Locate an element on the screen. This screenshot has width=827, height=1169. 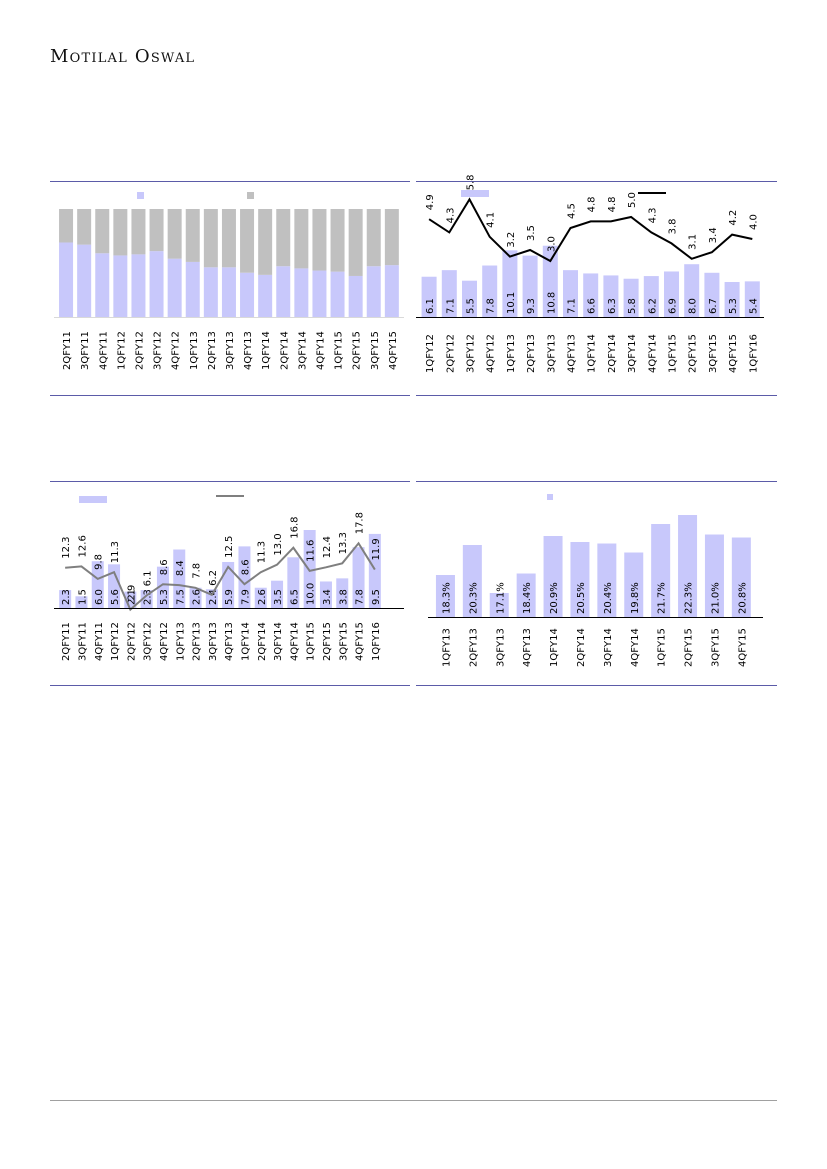
bar-data-label: 20.5% is located at coordinates (581, 598).